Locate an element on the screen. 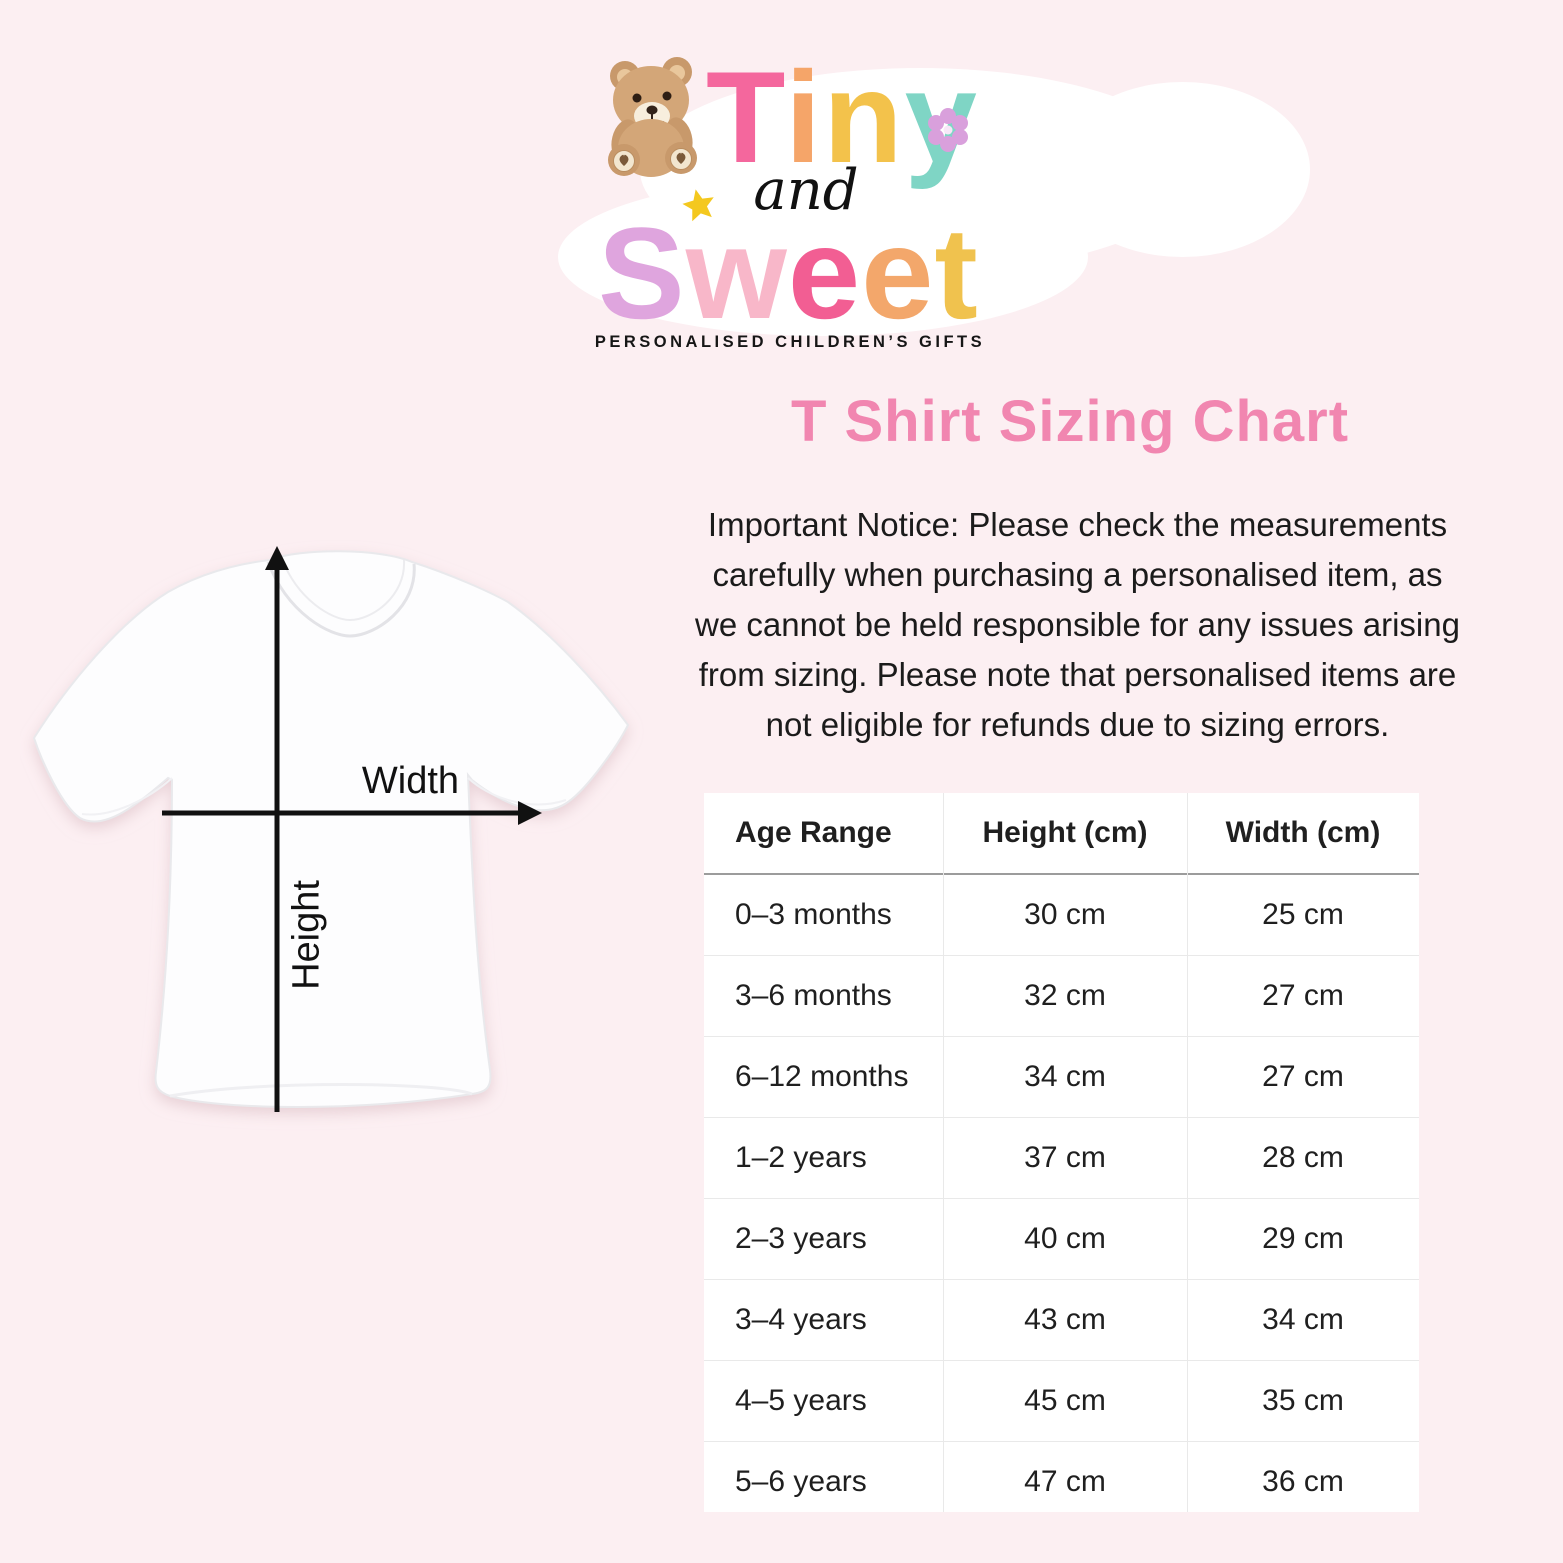 This screenshot has width=1563, height=1563. table-row: 4–5 years 45 cm 35 cm is located at coordinates (1061, 1401).